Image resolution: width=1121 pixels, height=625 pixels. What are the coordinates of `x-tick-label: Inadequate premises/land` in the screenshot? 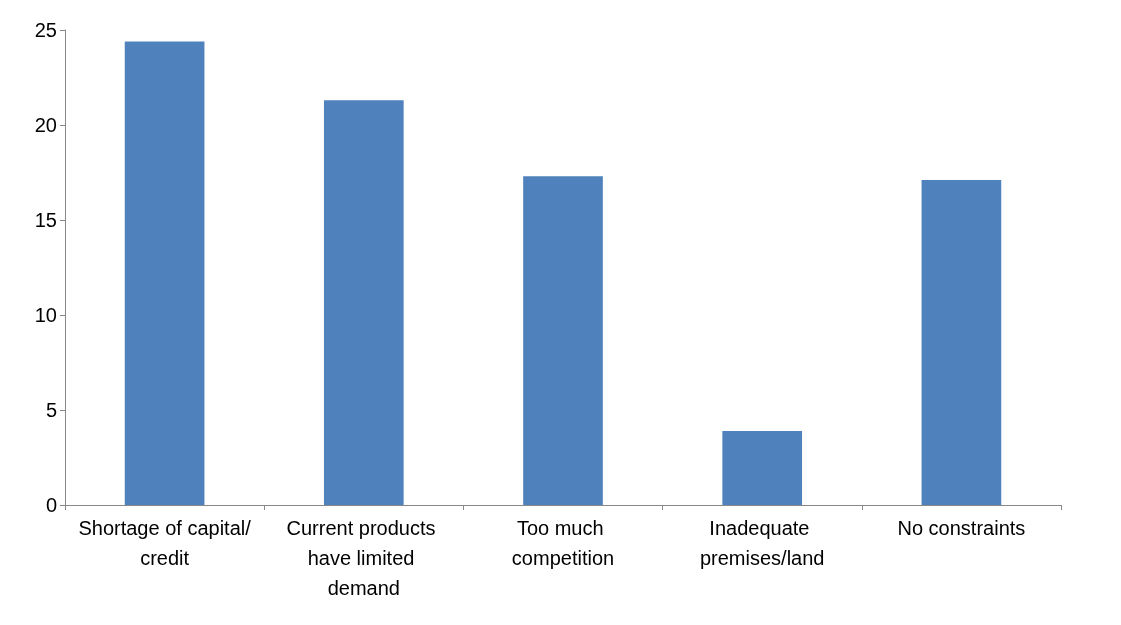 It's located at (762, 543).